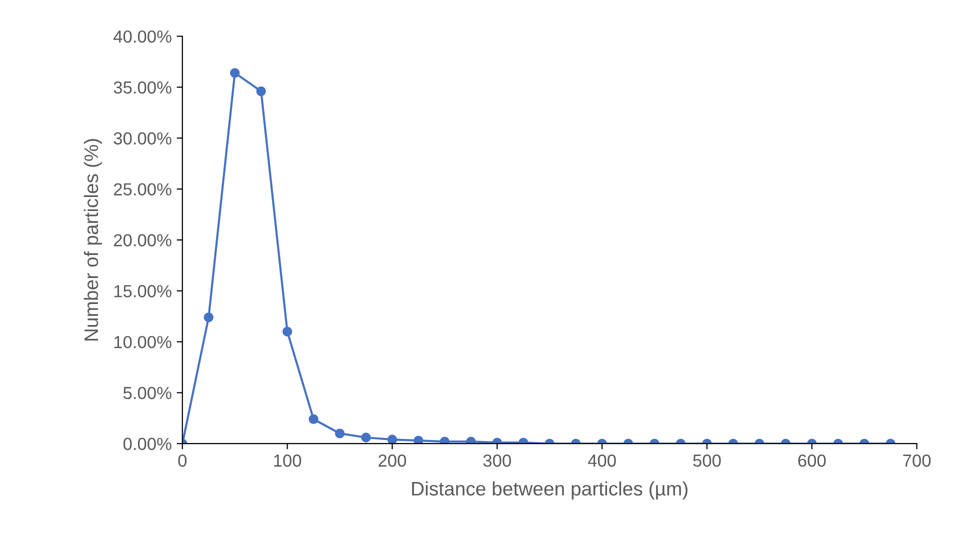 The image size is (960, 558). What do you see at coordinates (602, 460) in the screenshot?
I see `x-tick-label: 400` at bounding box center [602, 460].